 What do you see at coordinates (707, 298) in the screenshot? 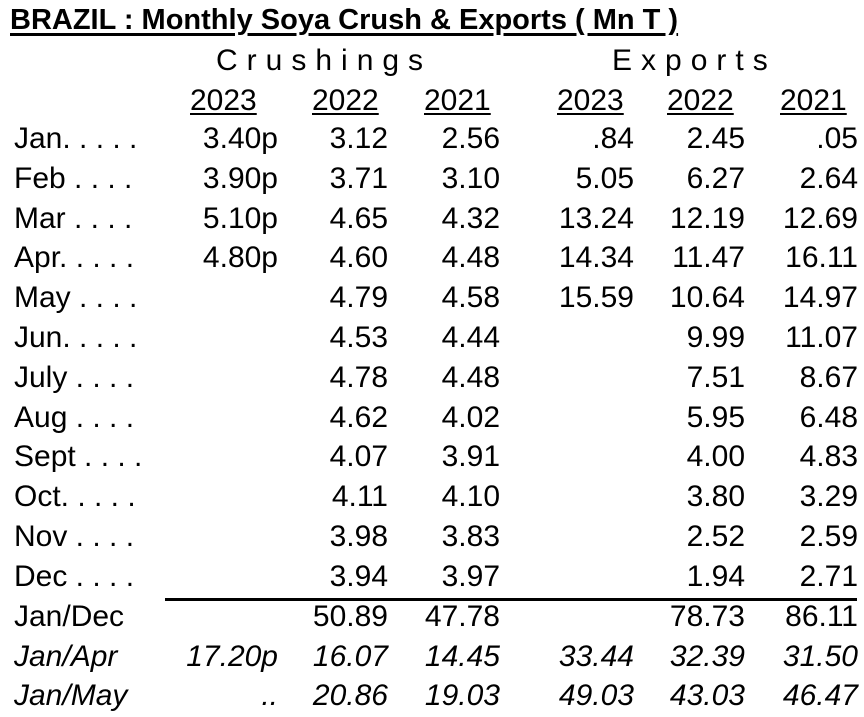
I see `cell-exports-2022: 10.64` at bounding box center [707, 298].